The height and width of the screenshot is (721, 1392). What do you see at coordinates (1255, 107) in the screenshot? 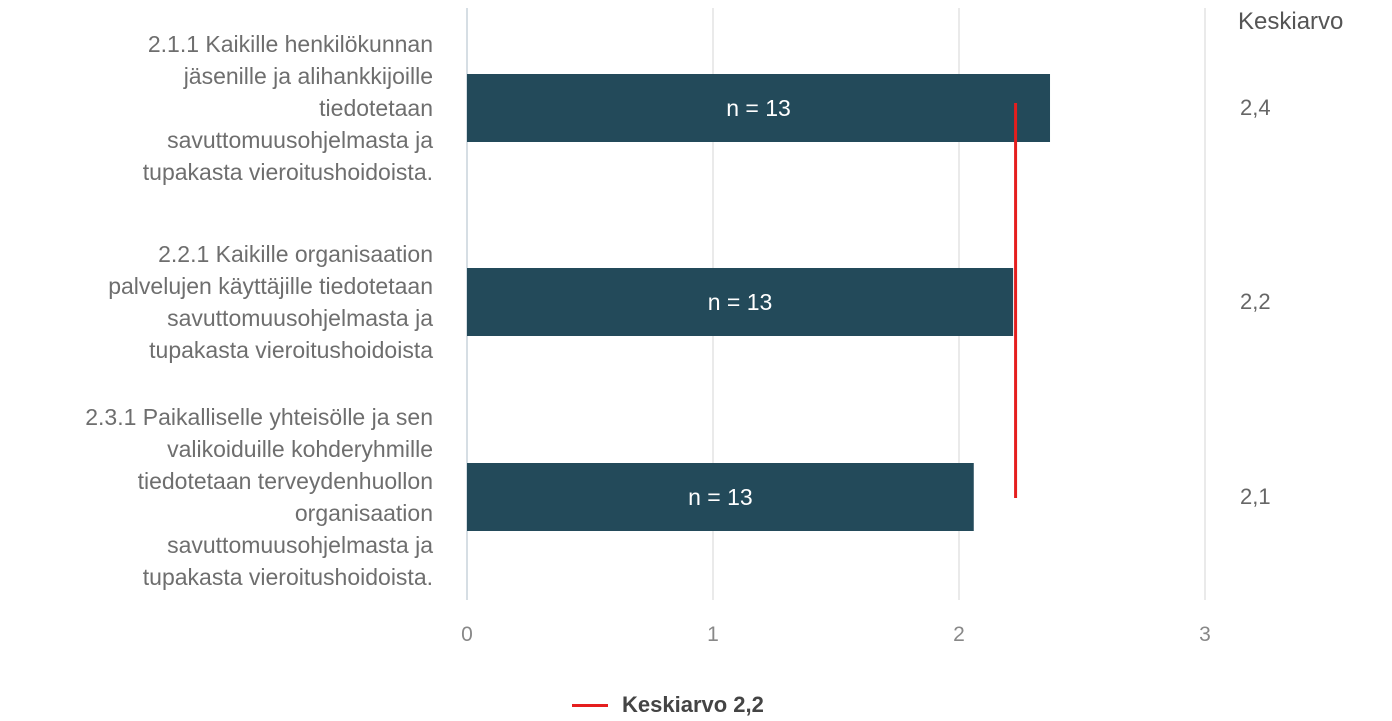
I see `mean-value: 2,4` at bounding box center [1255, 107].